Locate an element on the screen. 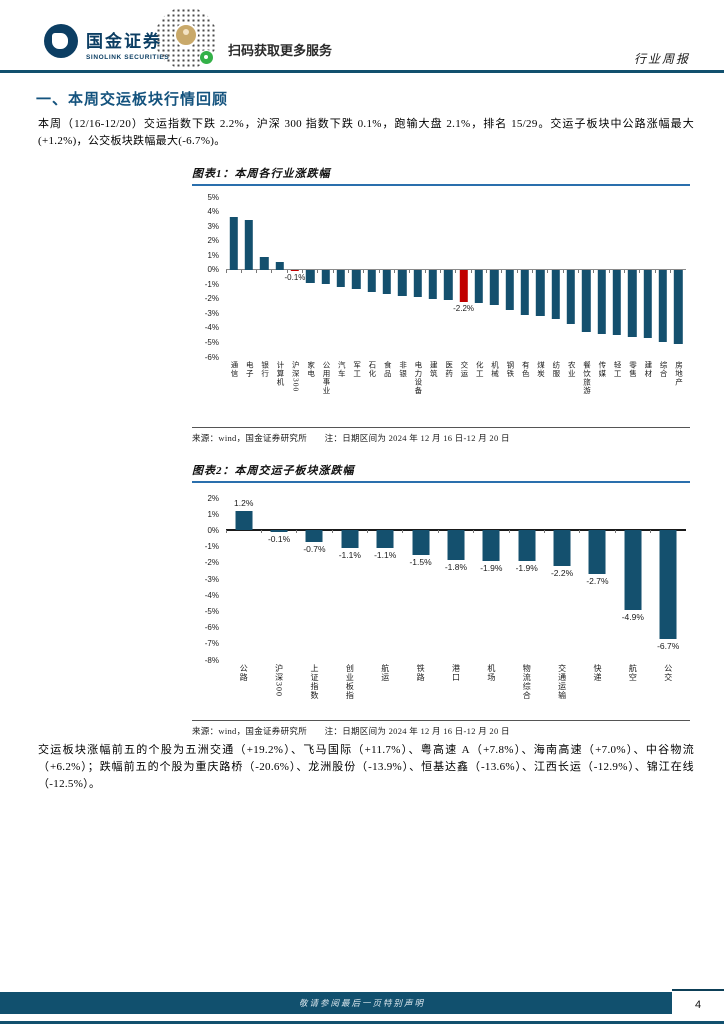 This screenshot has width=724, height=1024. y-tick-label: 4% is located at coordinates (213, 212).